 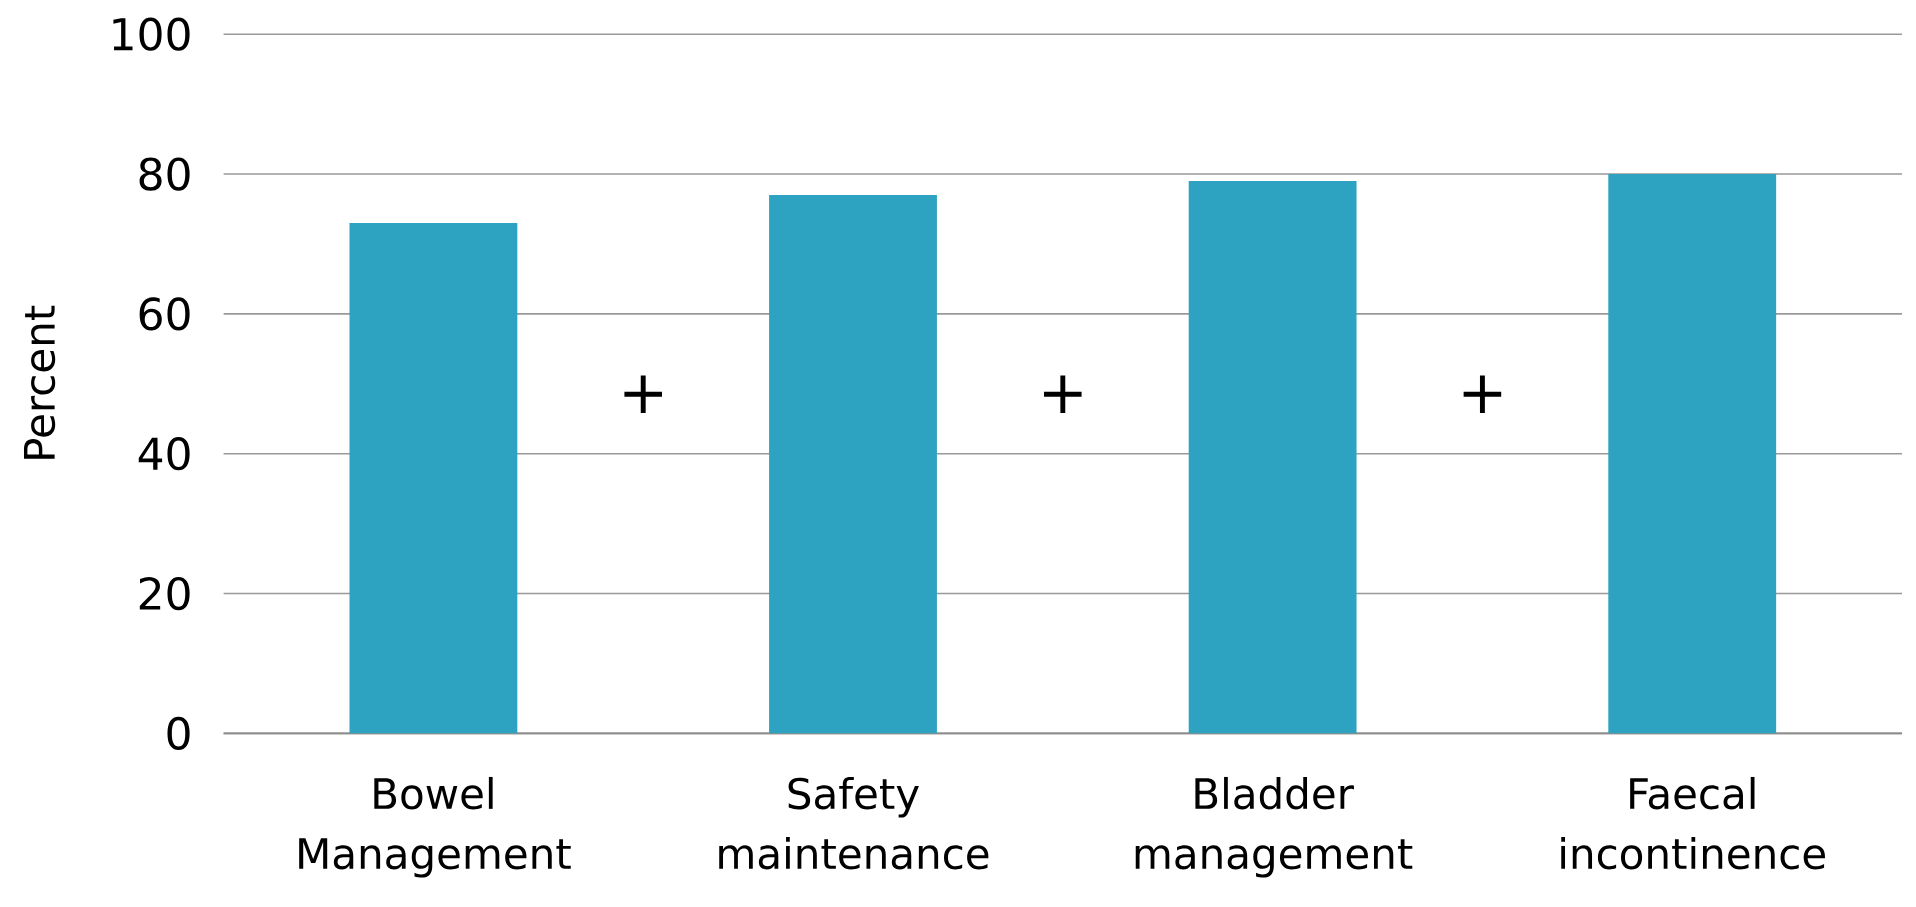 I want to click on x-tick-label: Bladder management, so click(x=1274, y=827).